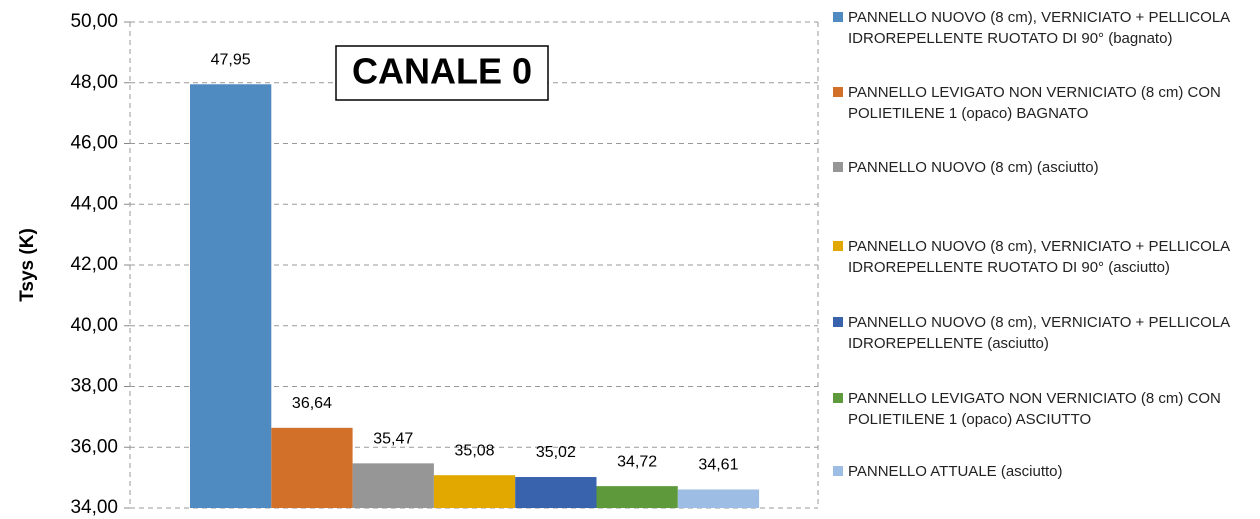 This screenshot has width=1260, height=519. What do you see at coordinates (94, 21) in the screenshot?
I see `y-tick-label: 50,00` at bounding box center [94, 21].